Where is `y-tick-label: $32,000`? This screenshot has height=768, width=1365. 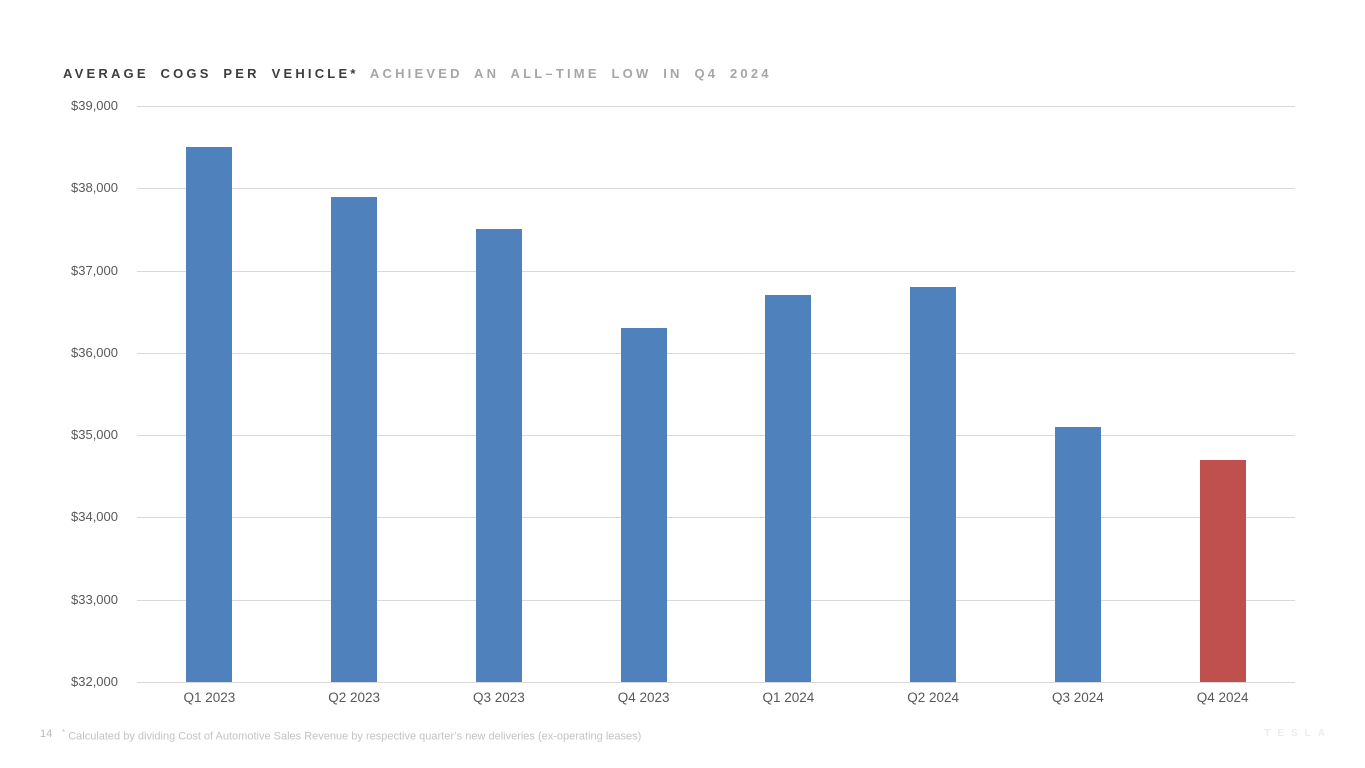
y-tick-label: $32,000 is located at coordinates (94, 681).